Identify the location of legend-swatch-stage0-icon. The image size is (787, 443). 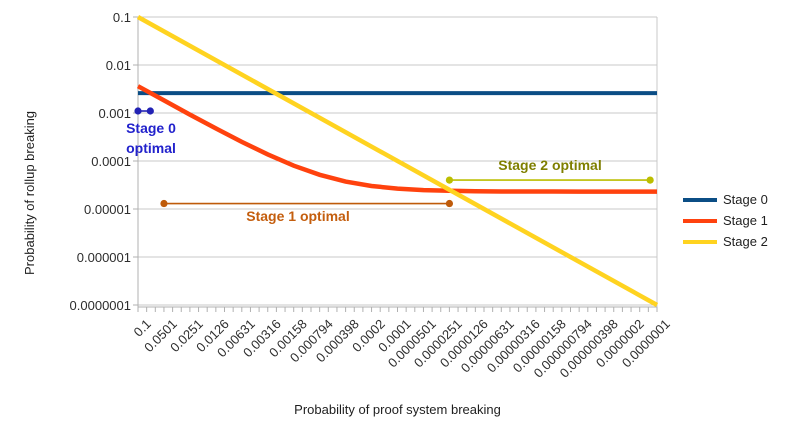
(700, 200).